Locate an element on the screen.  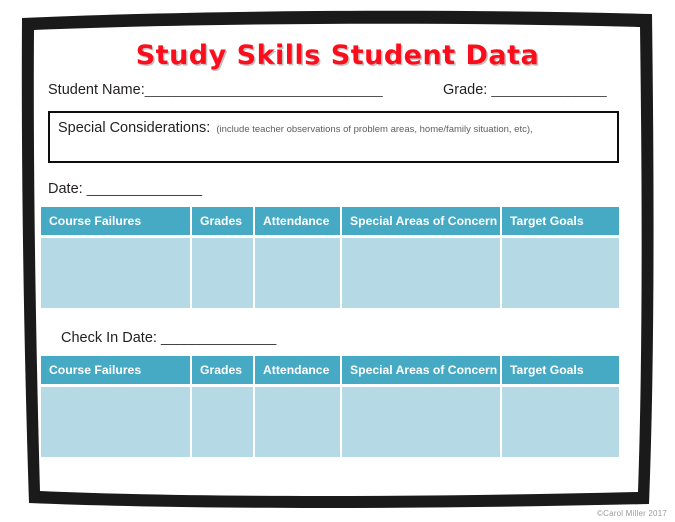
page-title: Study Skills Student Data is located at coordinates (337, 55).